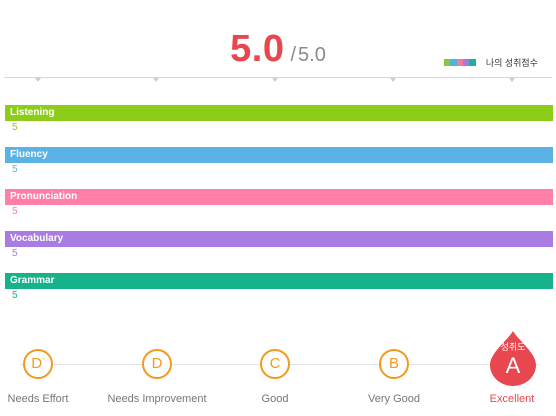 Image resolution: width=556 pixels, height=416 pixels. I want to click on current-grade-letter: A, so click(513, 365).